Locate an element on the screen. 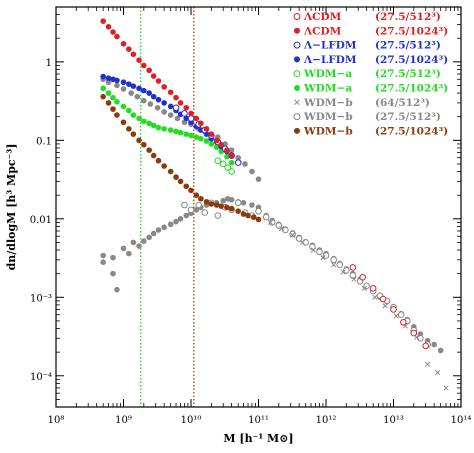  legend-entry-5: WDM−a (27.5/1024³) is located at coordinates (371, 89).